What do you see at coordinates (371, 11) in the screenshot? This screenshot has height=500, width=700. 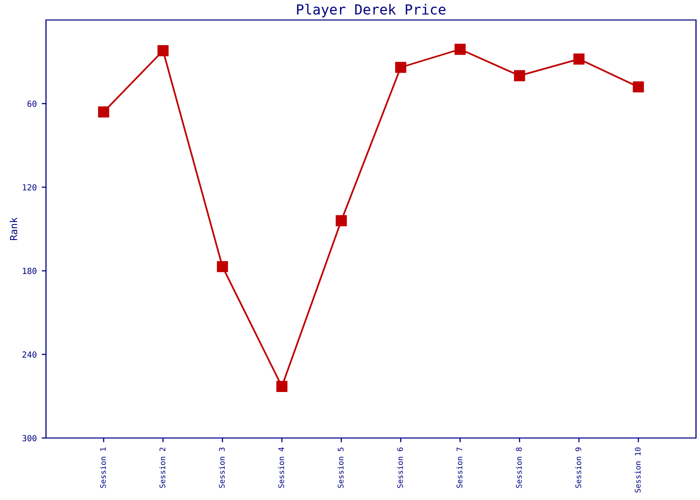 I see `chart-title: Player Derek Price` at bounding box center [371, 11].